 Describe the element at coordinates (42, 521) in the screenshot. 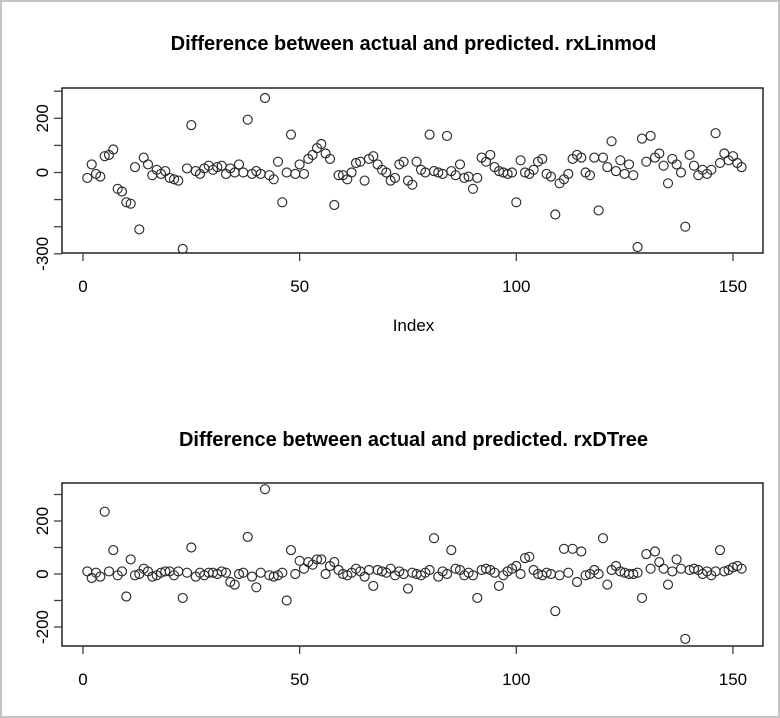

I see `y-tick-label: 200` at that location.